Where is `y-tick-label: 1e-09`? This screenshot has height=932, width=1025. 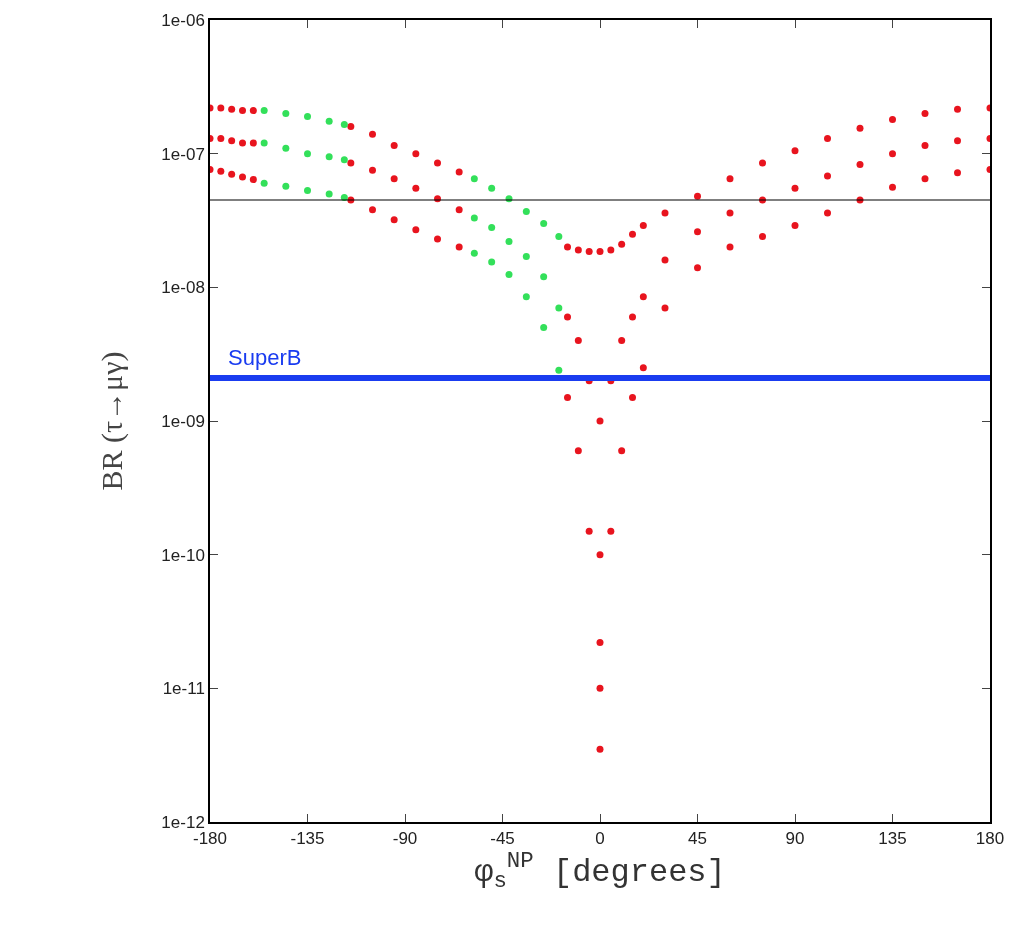
y-tick-label: 1e-09 is located at coordinates (183, 421).